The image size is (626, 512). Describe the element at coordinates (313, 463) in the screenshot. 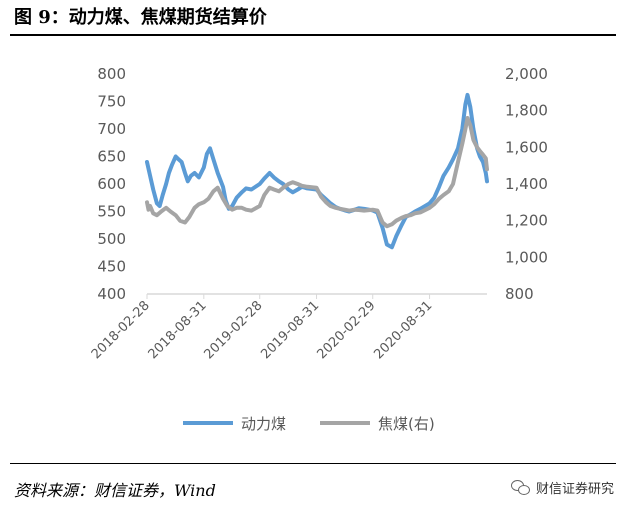

I see `source-rule` at that location.